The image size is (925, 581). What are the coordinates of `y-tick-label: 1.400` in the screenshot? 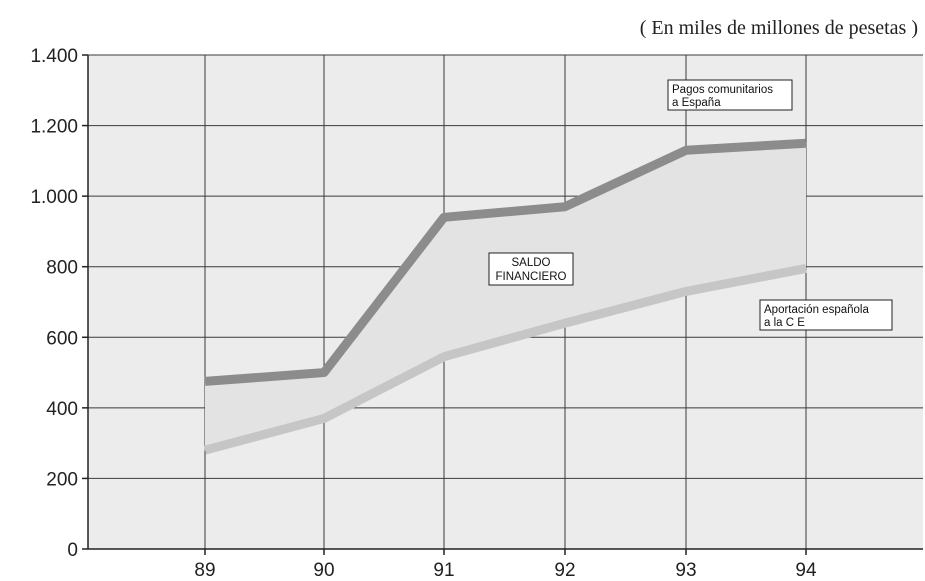 It's located at (54, 56).